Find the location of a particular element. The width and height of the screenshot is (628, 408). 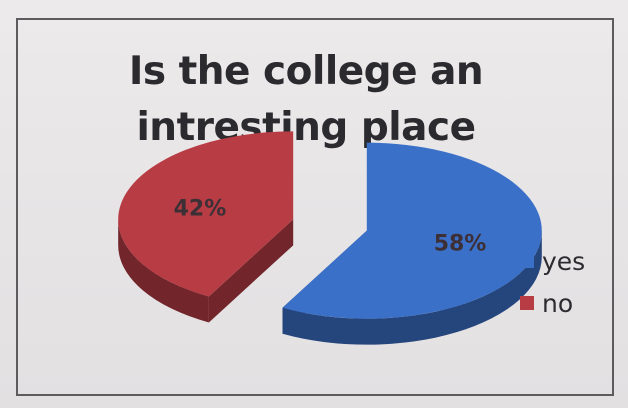

pie-label-no: 42% is located at coordinates (200, 208).